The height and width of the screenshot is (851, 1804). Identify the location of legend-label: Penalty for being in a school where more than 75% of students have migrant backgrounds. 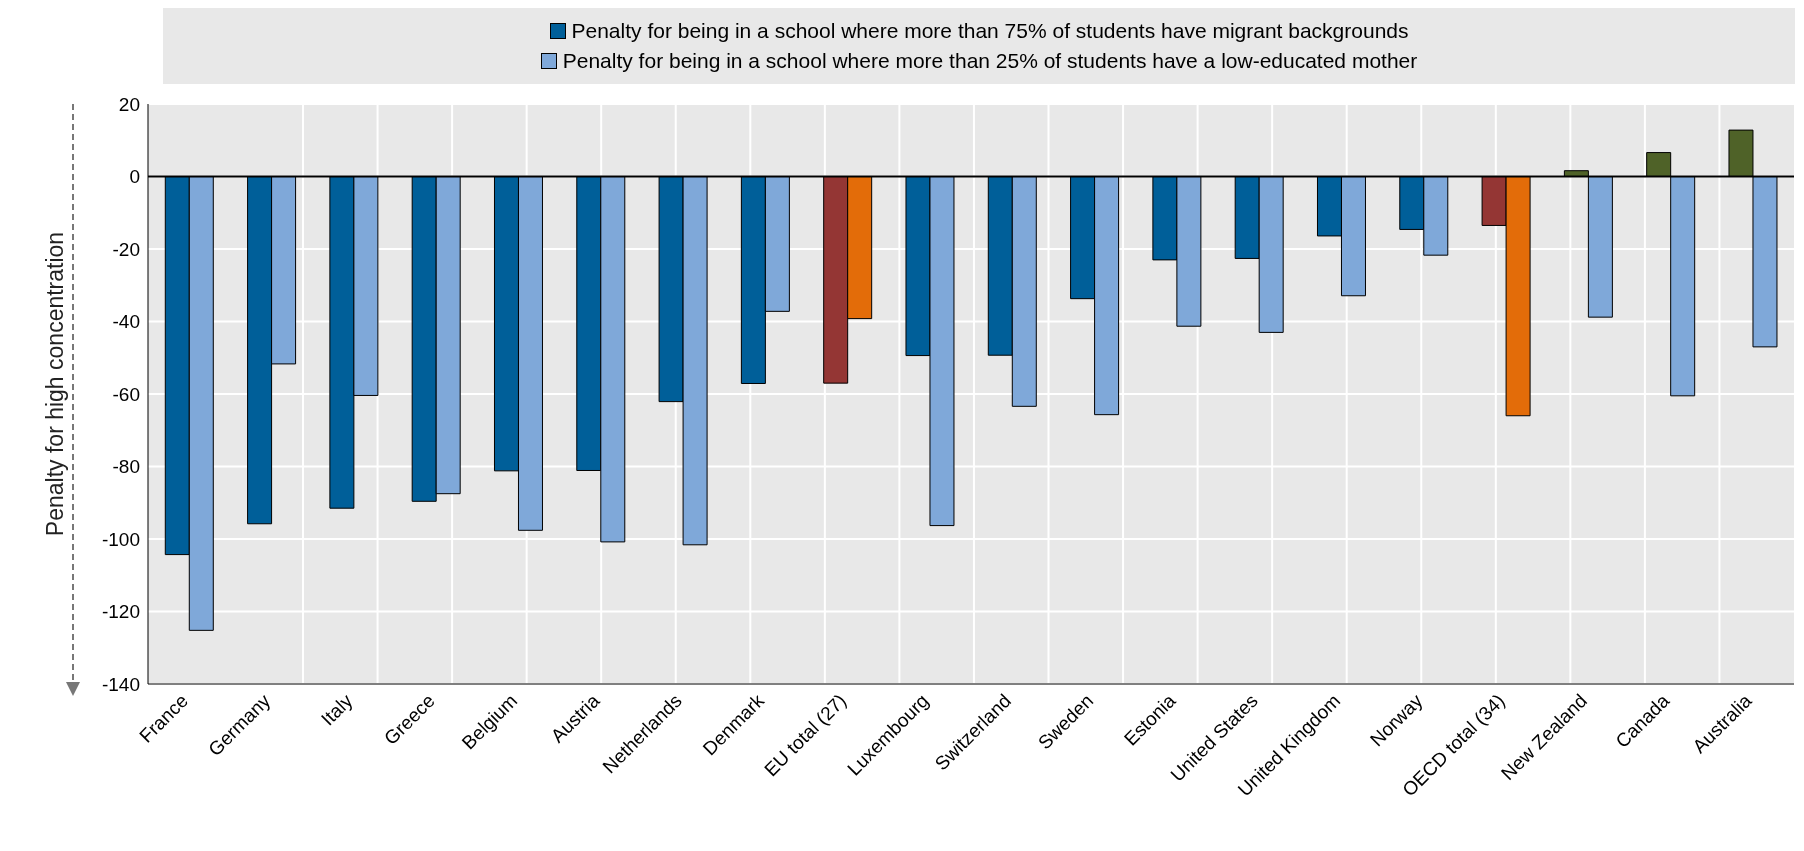
(990, 31).